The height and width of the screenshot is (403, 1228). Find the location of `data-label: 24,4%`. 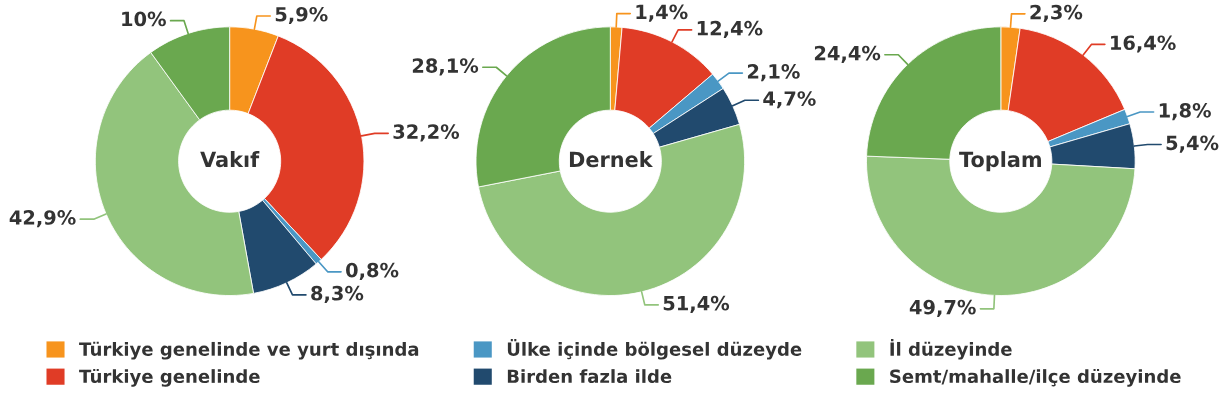

data-label: 24,4% is located at coordinates (847, 54).